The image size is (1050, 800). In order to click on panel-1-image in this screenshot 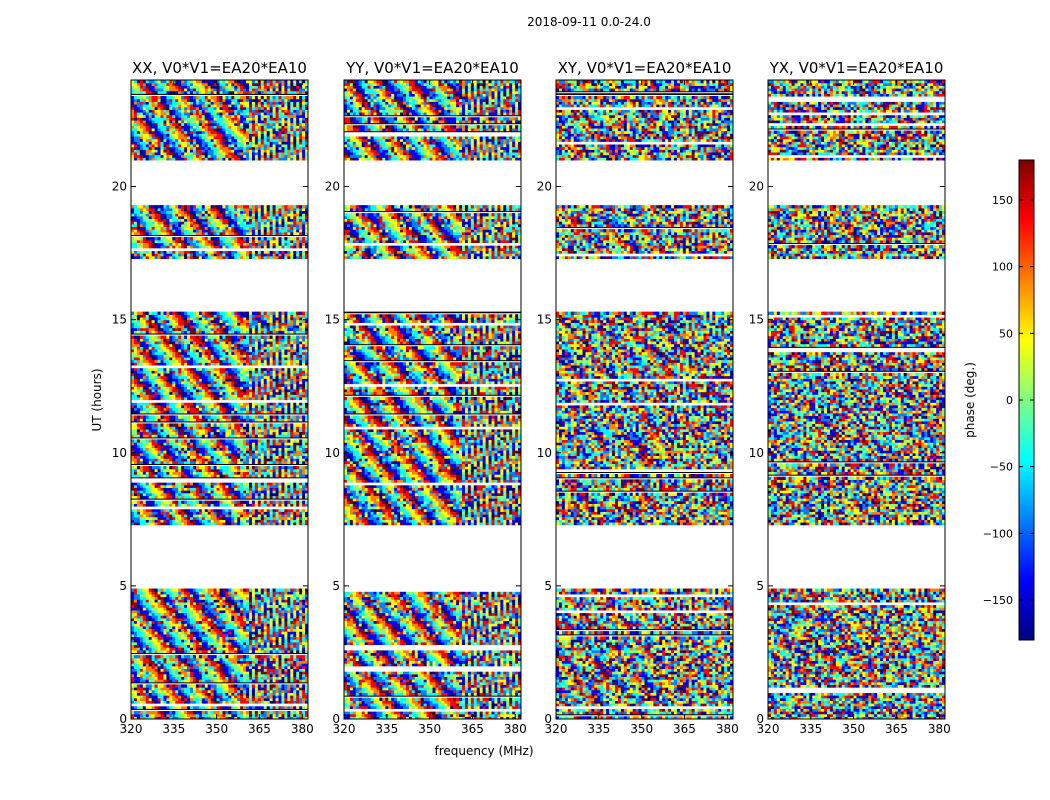, I will do `click(432, 399)`.